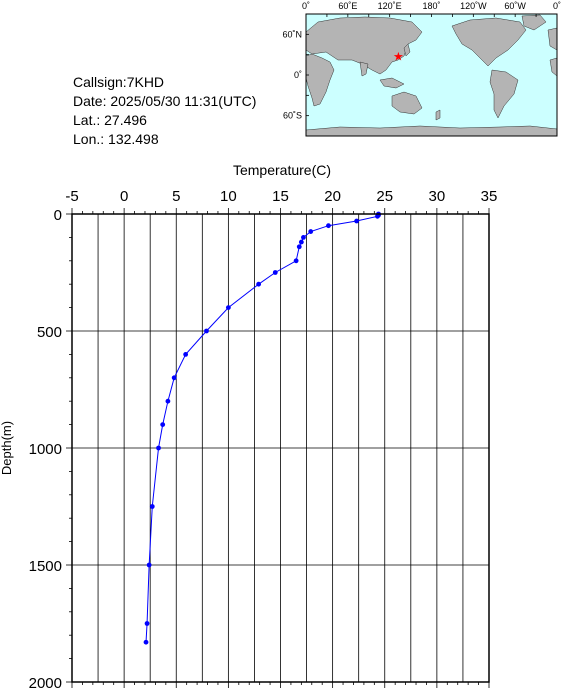 The height and width of the screenshot is (690, 564). I want to click on land-north-america, so click(489, 42).